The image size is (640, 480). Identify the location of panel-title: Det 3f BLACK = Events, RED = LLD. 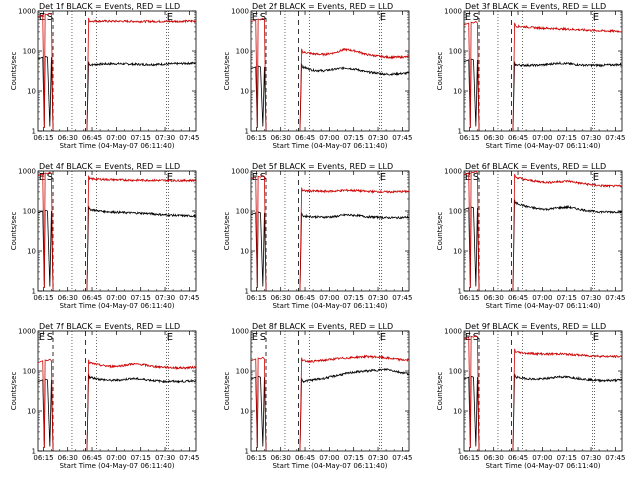
(535, 6).